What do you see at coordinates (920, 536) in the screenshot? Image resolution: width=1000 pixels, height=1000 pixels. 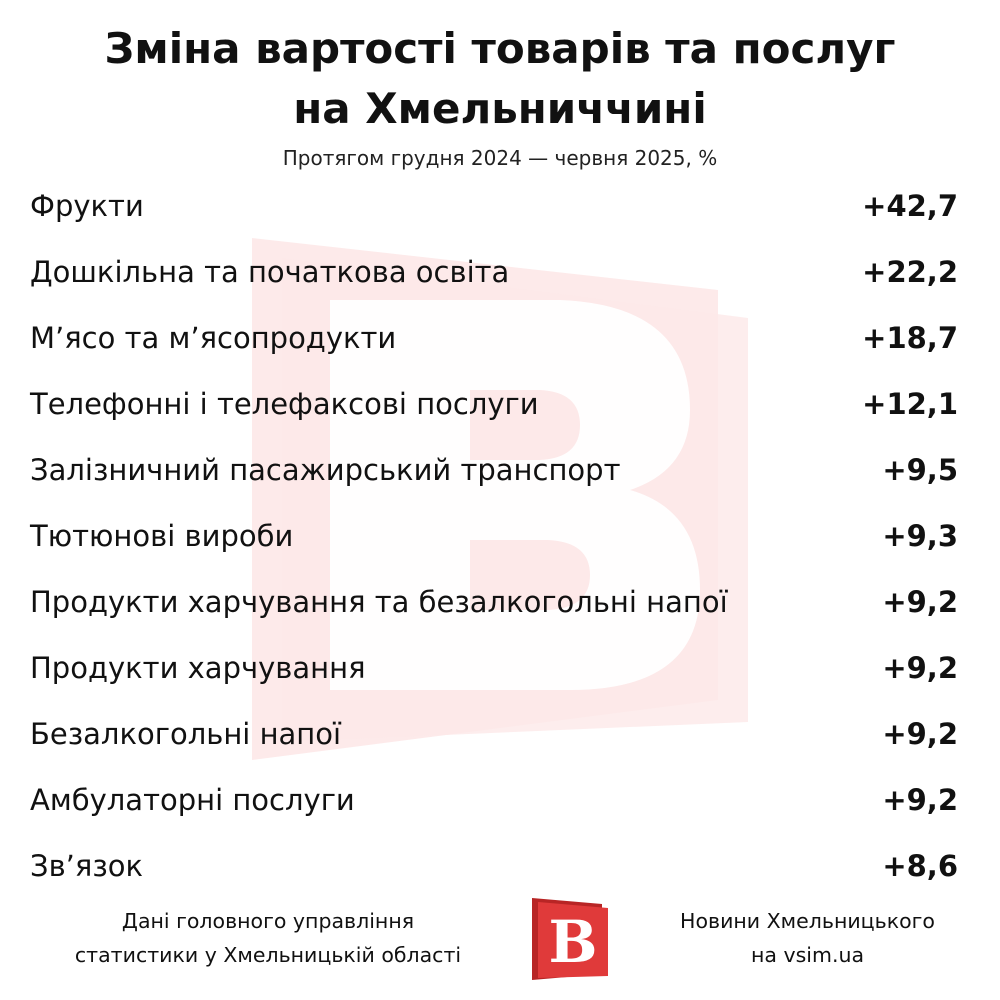 I see `row-value: +9,3` at bounding box center [920, 536].